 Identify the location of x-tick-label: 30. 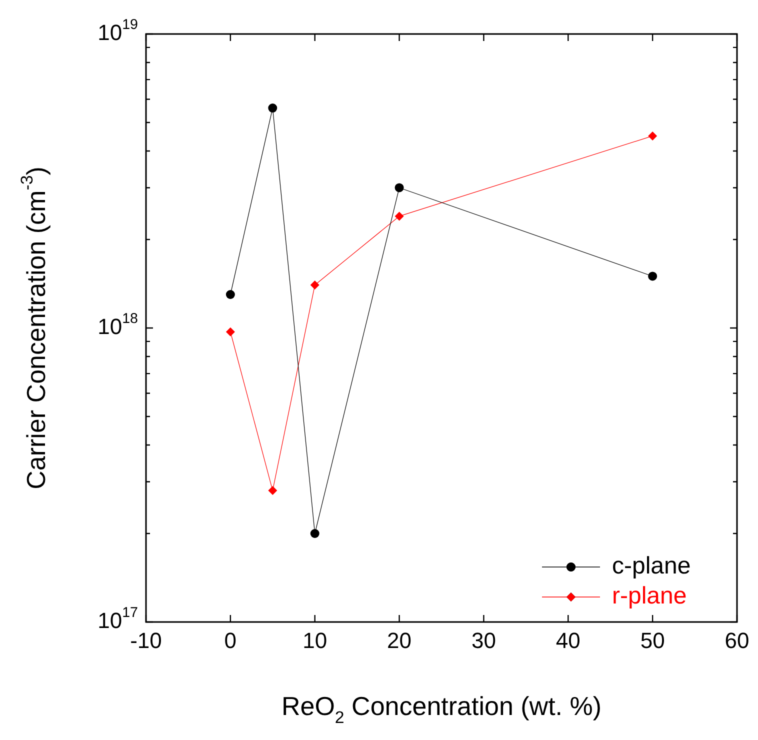
(483, 641).